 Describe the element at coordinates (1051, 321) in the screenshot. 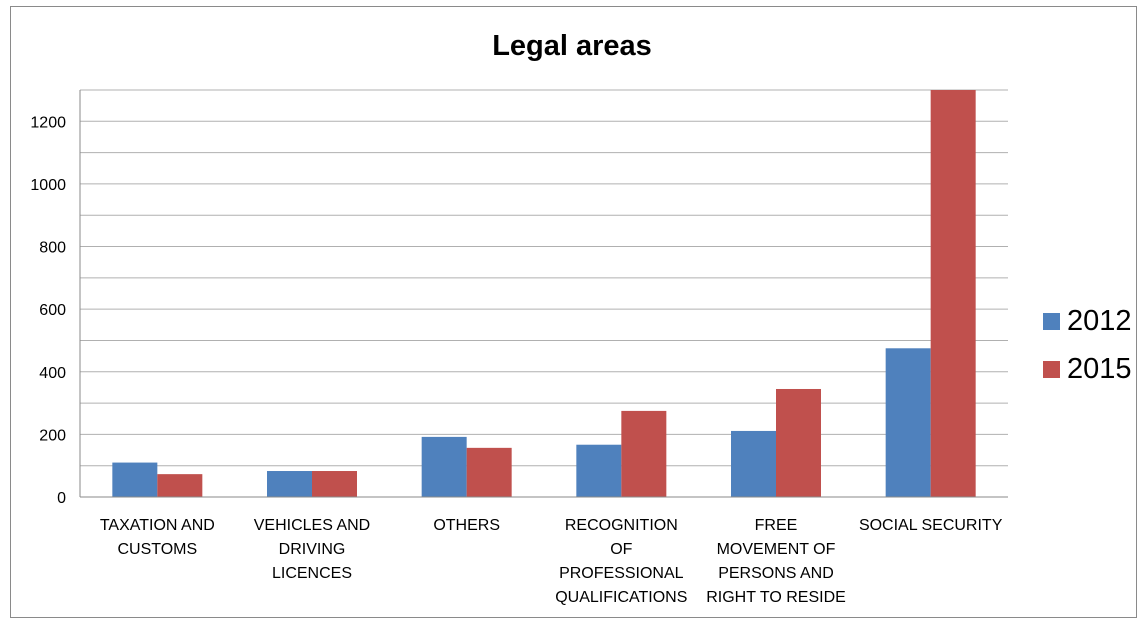

I see `legend-swatch-2012` at that location.